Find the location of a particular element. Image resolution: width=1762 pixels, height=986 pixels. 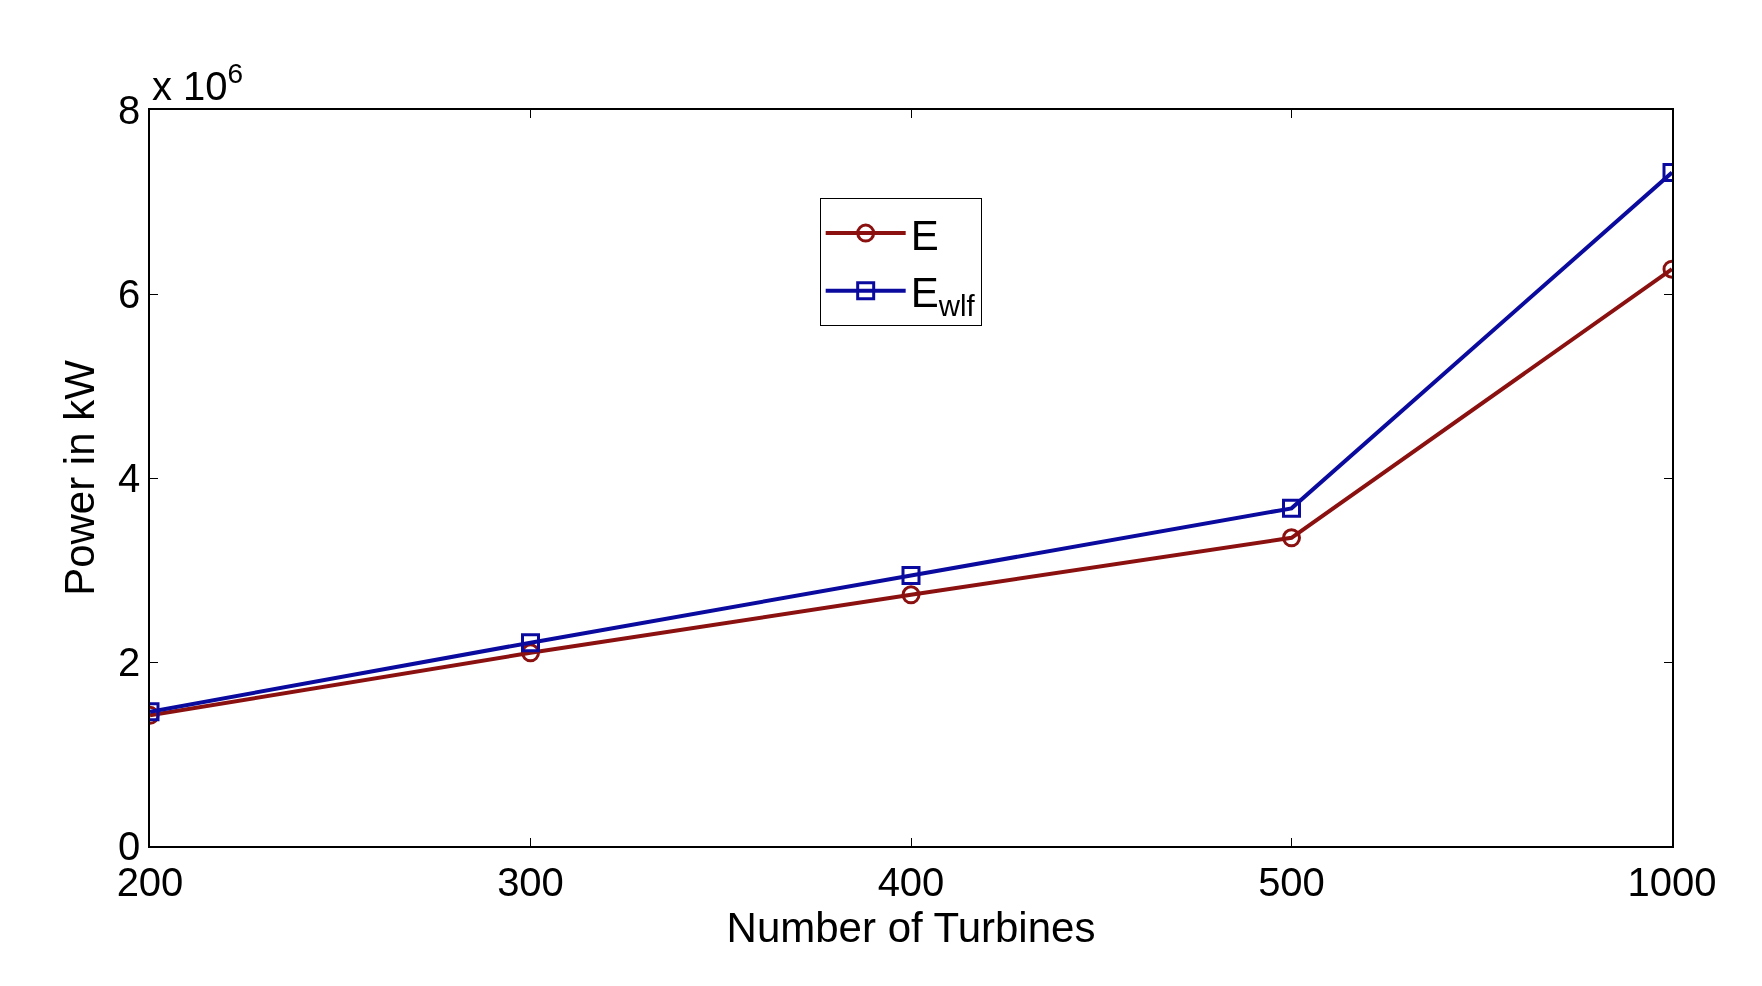

y-tick-label: 8 is located at coordinates (129, 110).